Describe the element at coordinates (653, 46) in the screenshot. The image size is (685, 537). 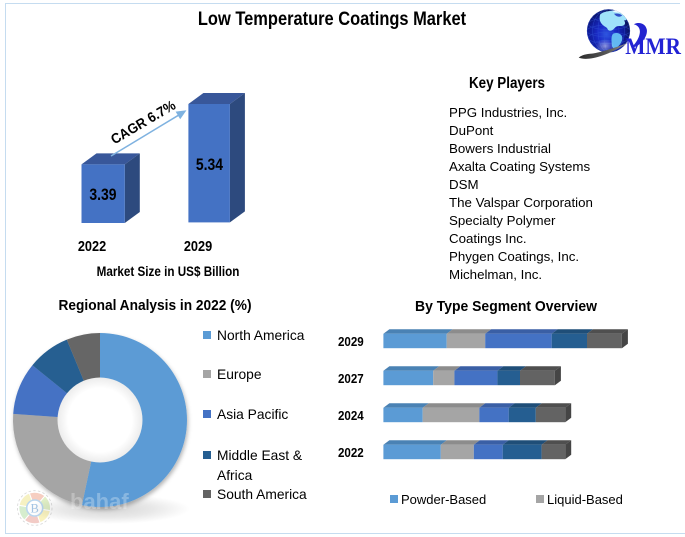
I see `svg-text: MMR` at that location.